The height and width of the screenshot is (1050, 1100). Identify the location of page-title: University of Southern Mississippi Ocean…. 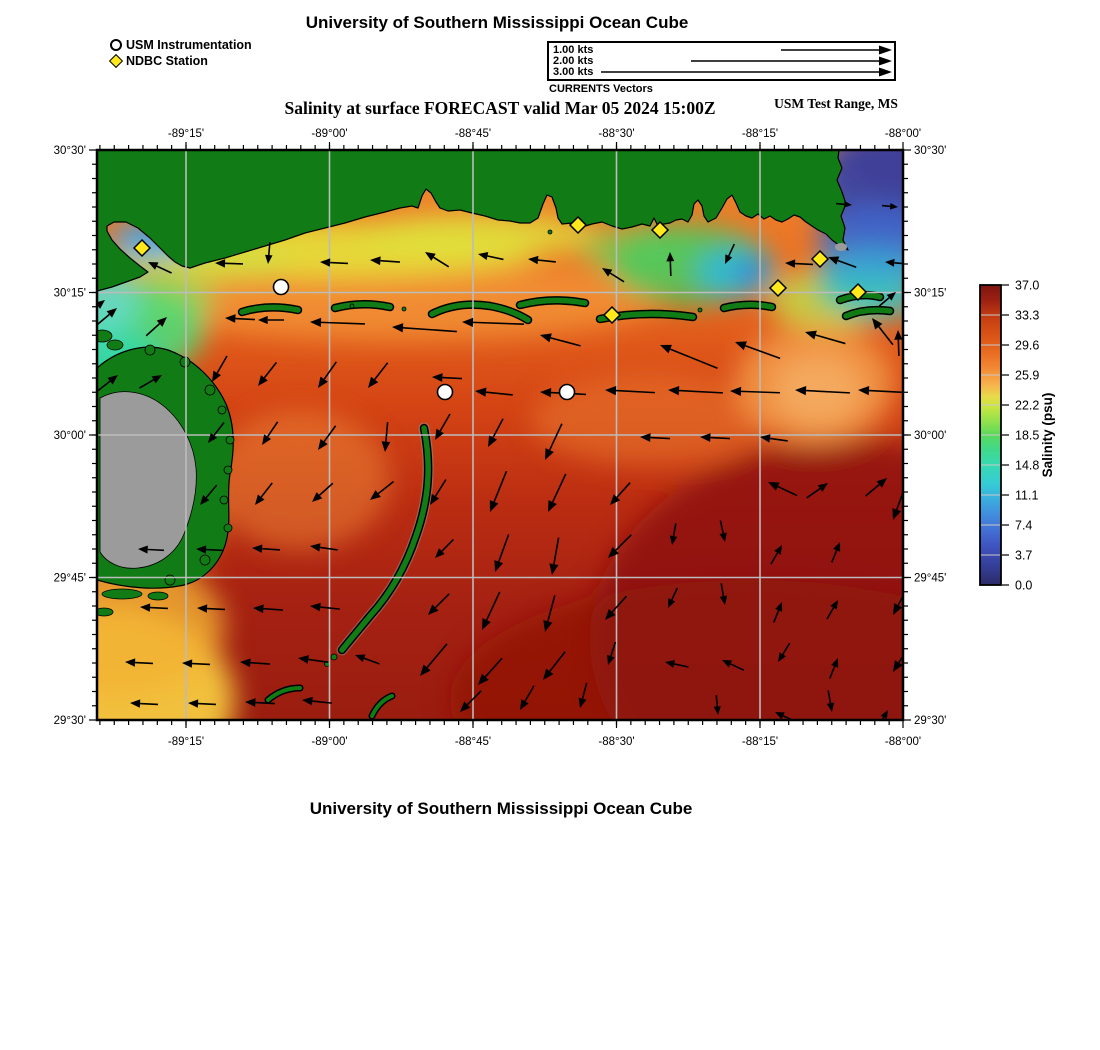
(497, 22).